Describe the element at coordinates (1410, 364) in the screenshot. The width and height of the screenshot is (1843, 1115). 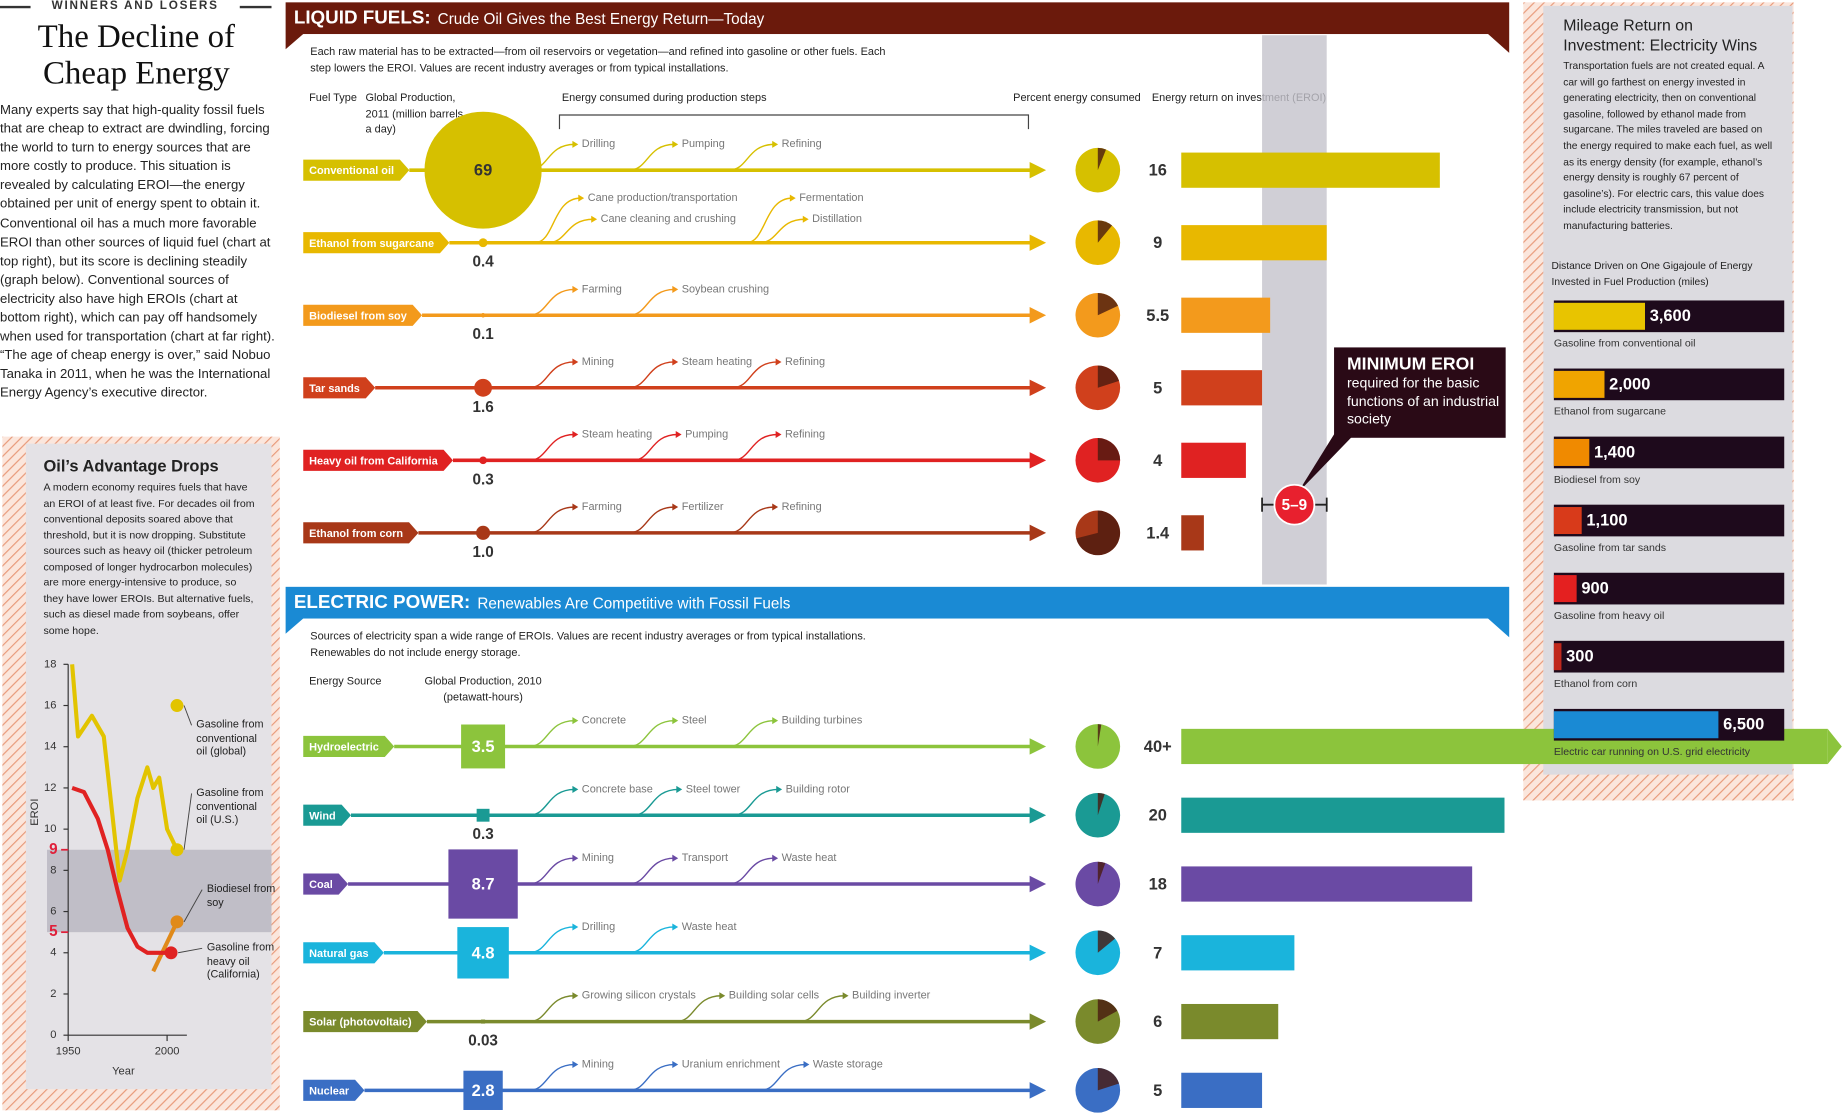
I see `callout-title: MINIMUM EROI` at that location.